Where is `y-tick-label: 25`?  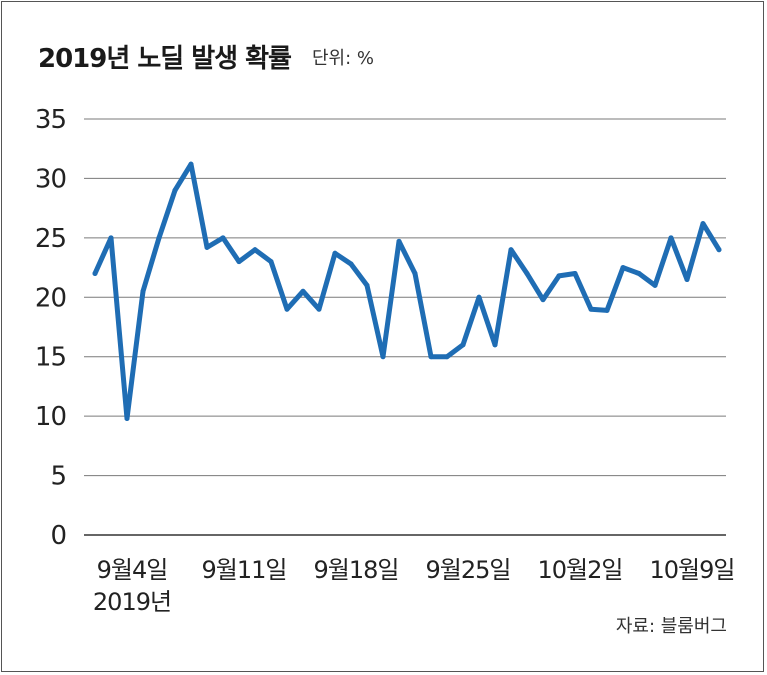 y-tick-label: 25 is located at coordinates (50, 239).